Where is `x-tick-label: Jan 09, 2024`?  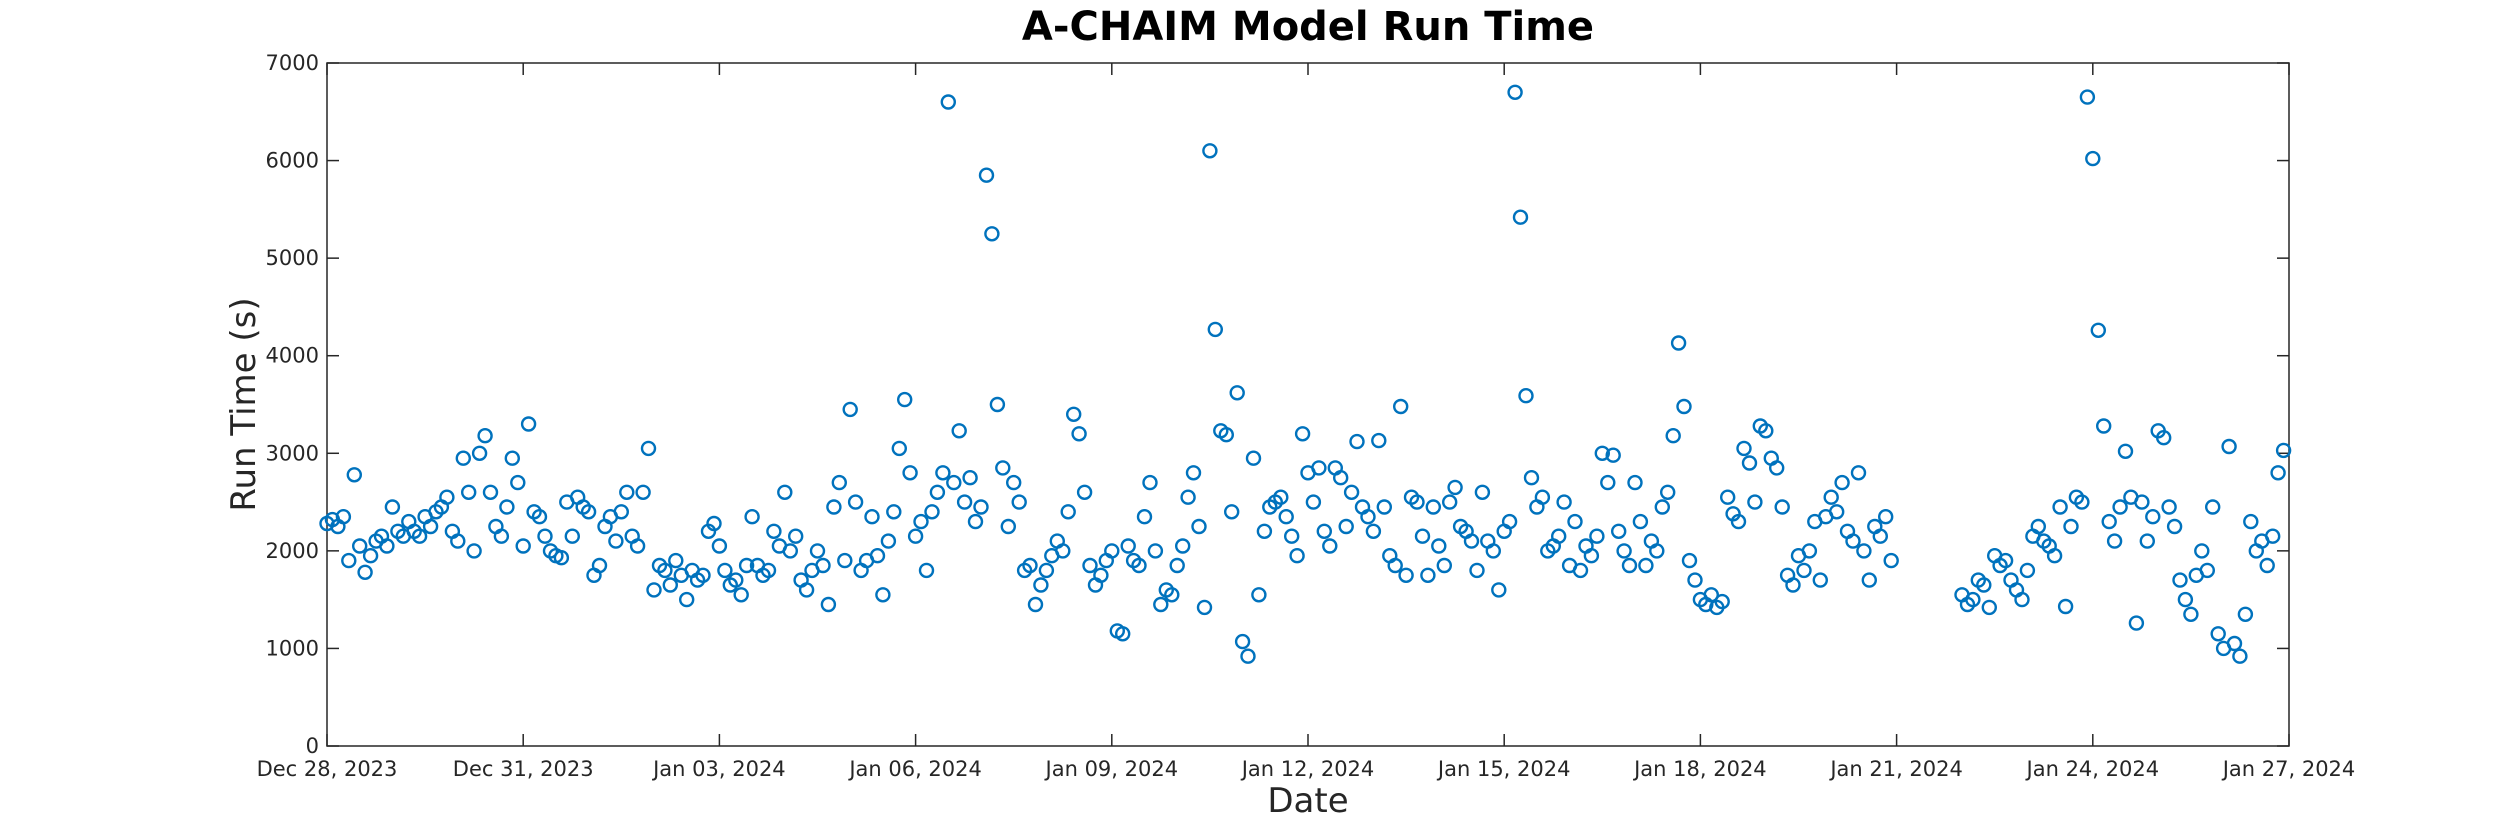 x-tick-label: Jan 09, 2024 is located at coordinates (1111, 769).